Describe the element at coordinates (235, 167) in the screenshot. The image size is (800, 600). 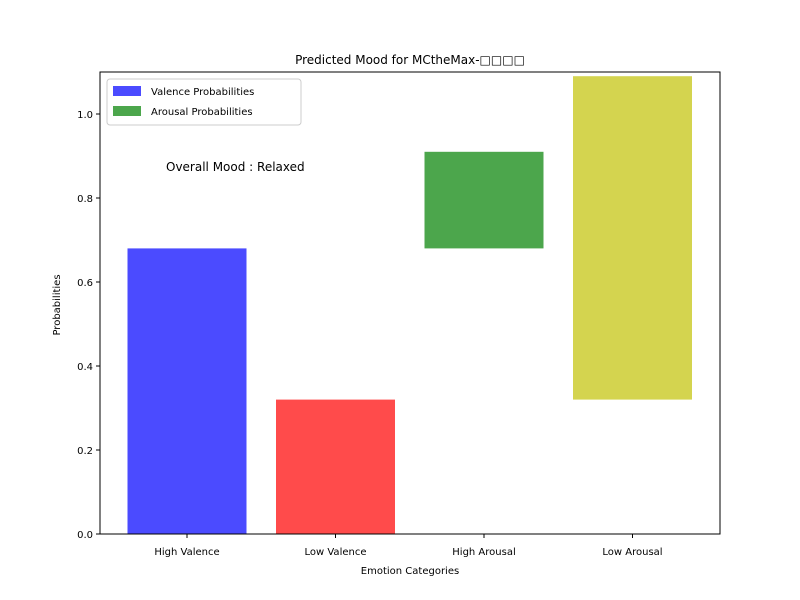
I see `overall-mood-annotation: Overall Mood : Relaxed` at that location.